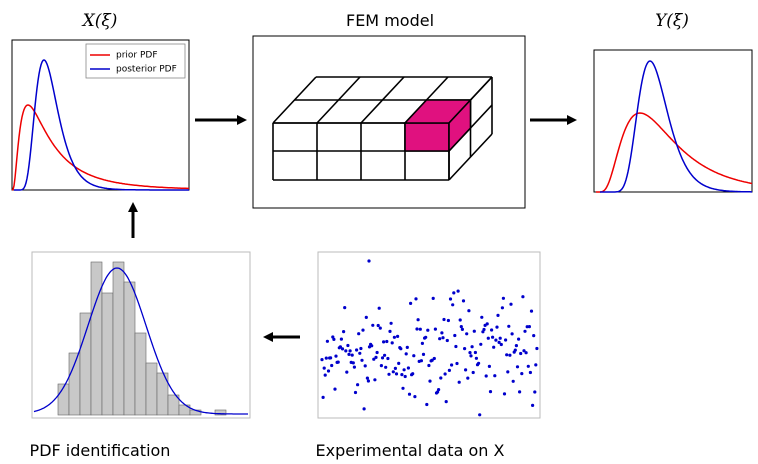 The width and height of the screenshot is (758, 464). I want to click on histogram, so click(140, 338).